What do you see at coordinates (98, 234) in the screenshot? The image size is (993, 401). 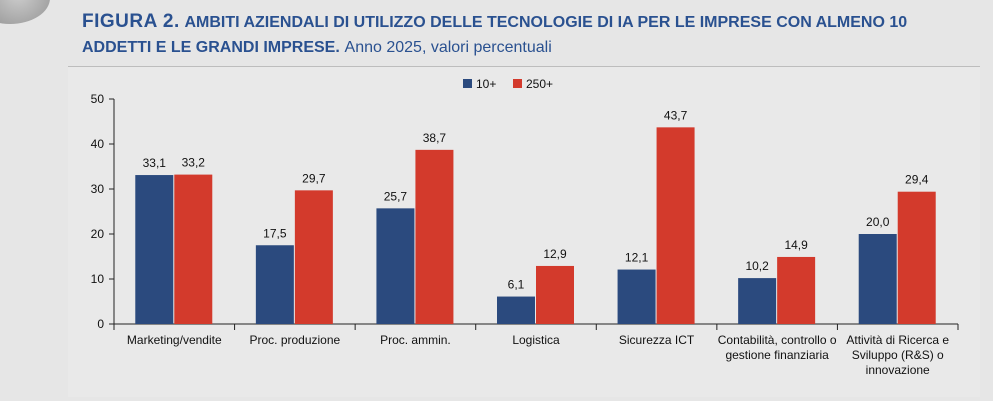 I see `y-tick-label: 20` at bounding box center [98, 234].